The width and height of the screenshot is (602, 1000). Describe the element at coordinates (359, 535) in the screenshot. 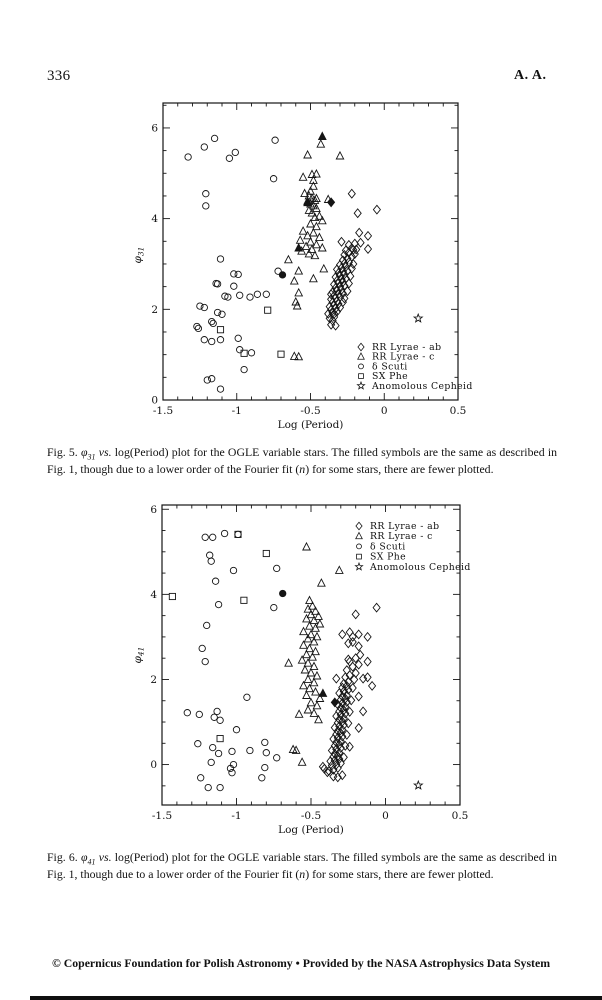

I see `legend-triangle-icon` at that location.